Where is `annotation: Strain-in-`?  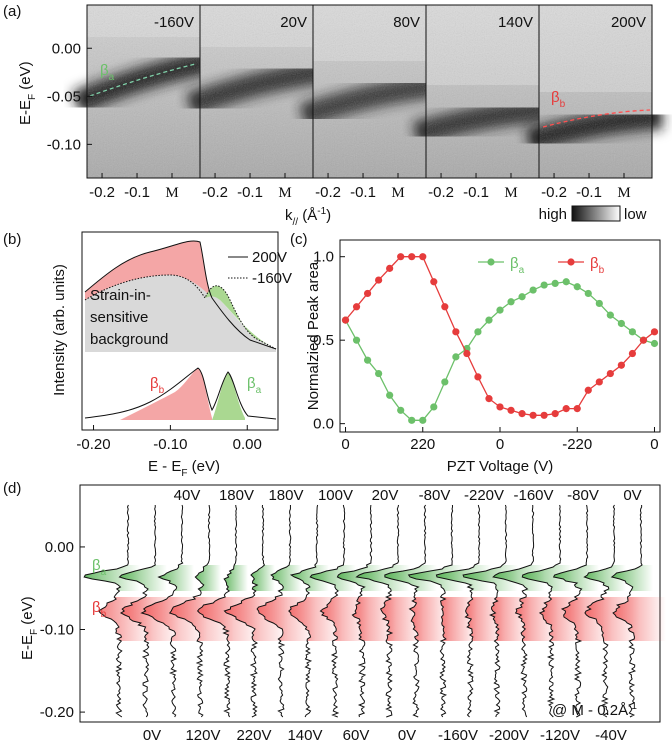
annotation: Strain-in- is located at coordinates (120, 295).